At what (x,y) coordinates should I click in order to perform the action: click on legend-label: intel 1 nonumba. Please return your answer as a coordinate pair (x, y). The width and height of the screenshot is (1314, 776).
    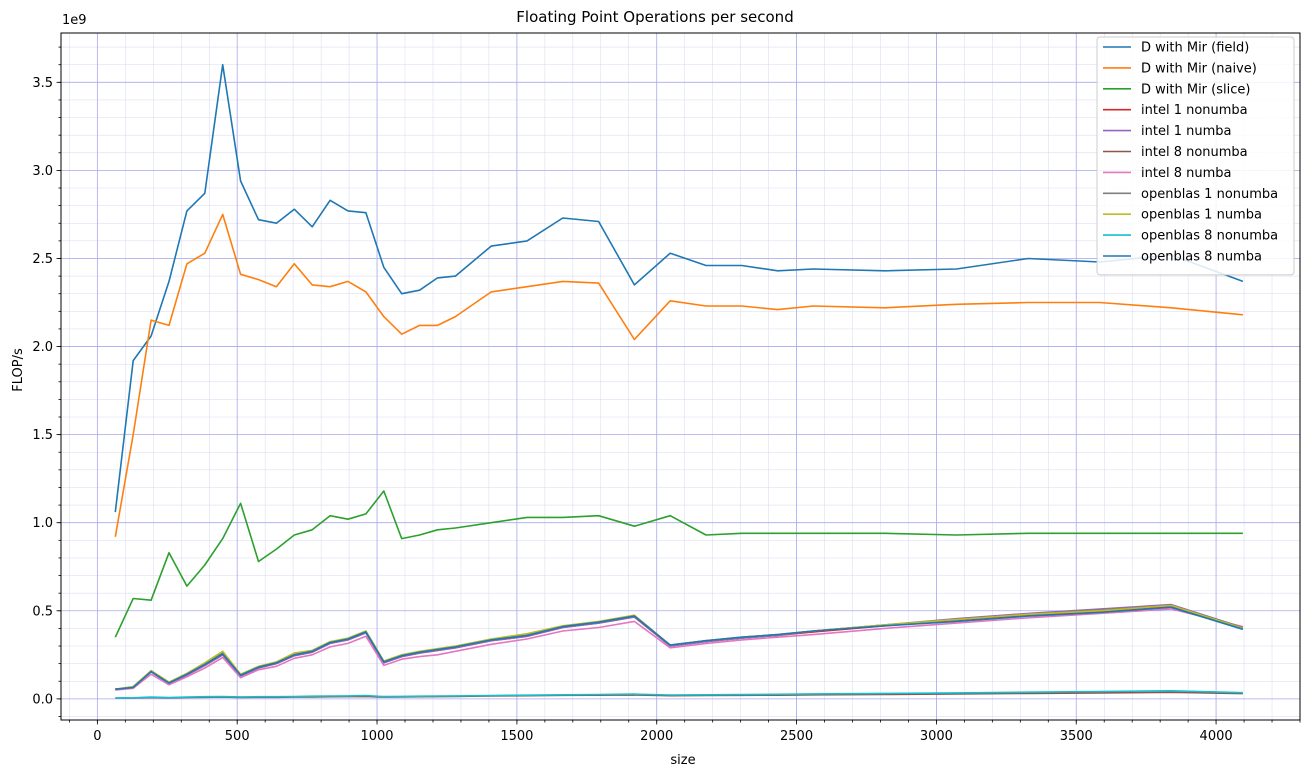
    Looking at the image, I should click on (1194, 110).